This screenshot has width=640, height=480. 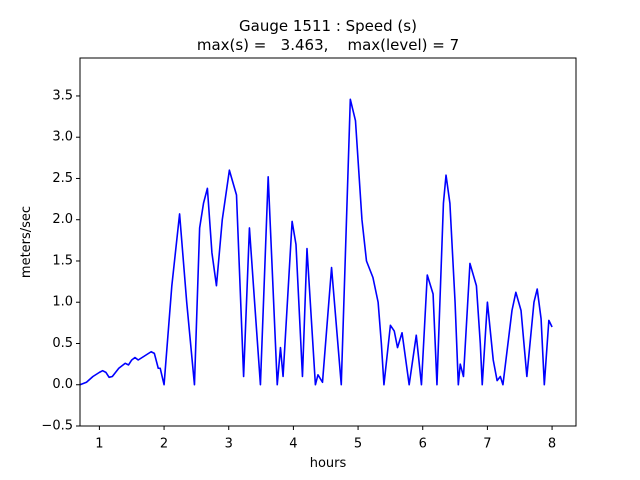 I want to click on y-tick-label: 1.0, so click(x=62, y=302).